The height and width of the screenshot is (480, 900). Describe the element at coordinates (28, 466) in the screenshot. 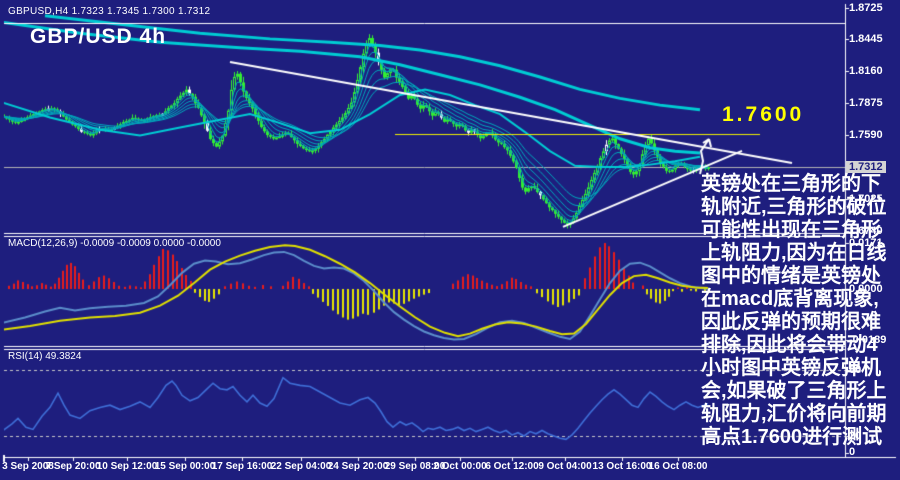

I see `time-axis-label: 3 Sep 2008` at that location.